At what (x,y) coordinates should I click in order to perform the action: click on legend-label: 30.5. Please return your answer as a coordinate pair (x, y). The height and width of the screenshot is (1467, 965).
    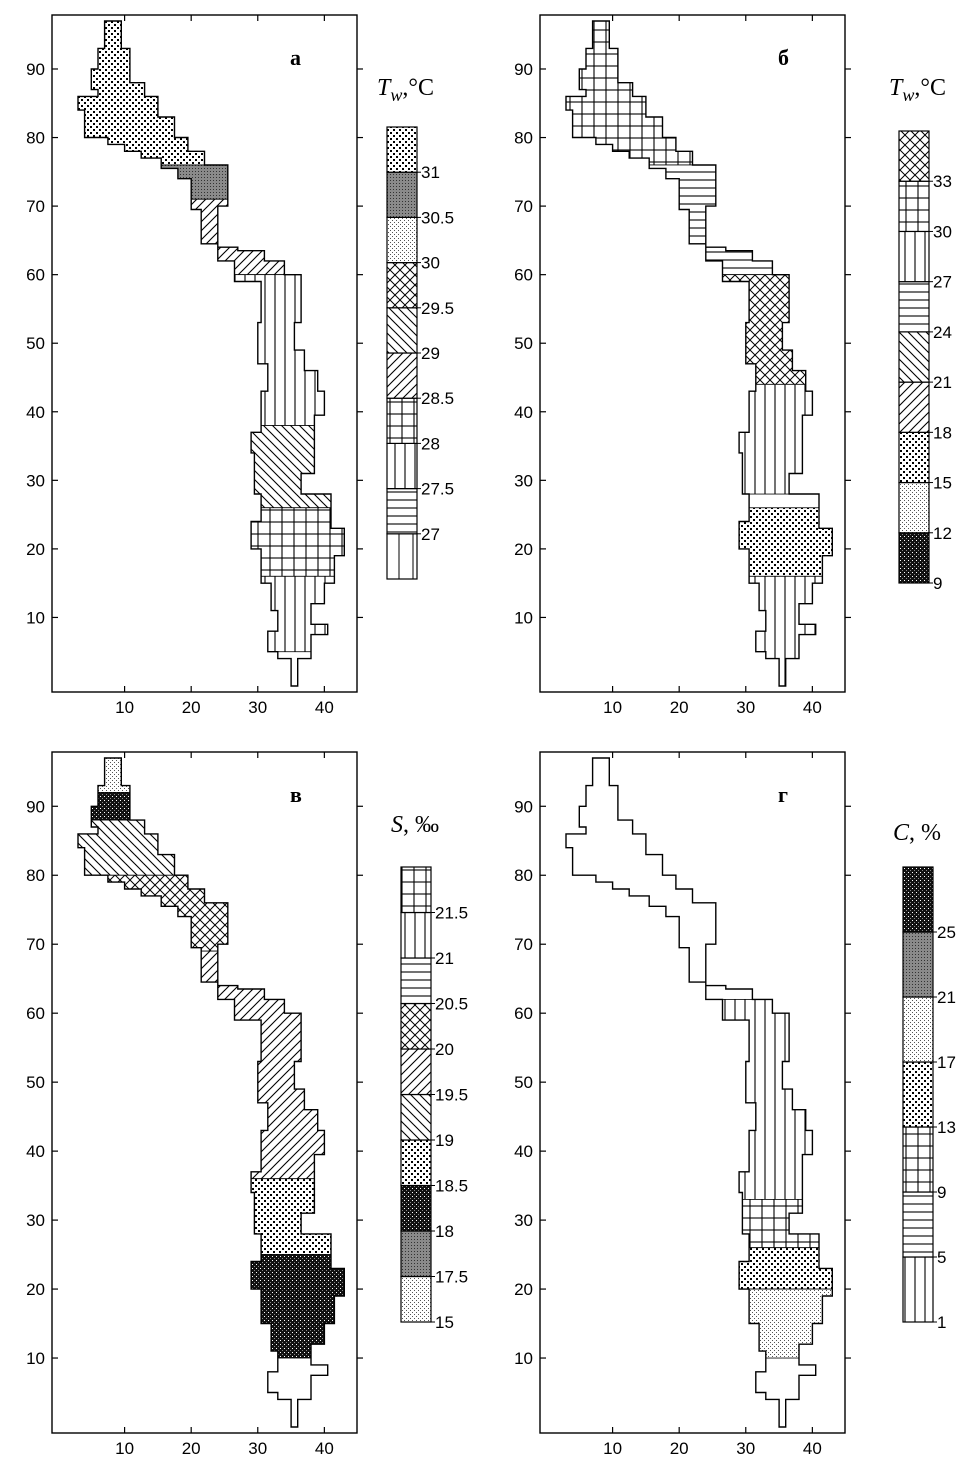
    Looking at the image, I should click on (437, 217).